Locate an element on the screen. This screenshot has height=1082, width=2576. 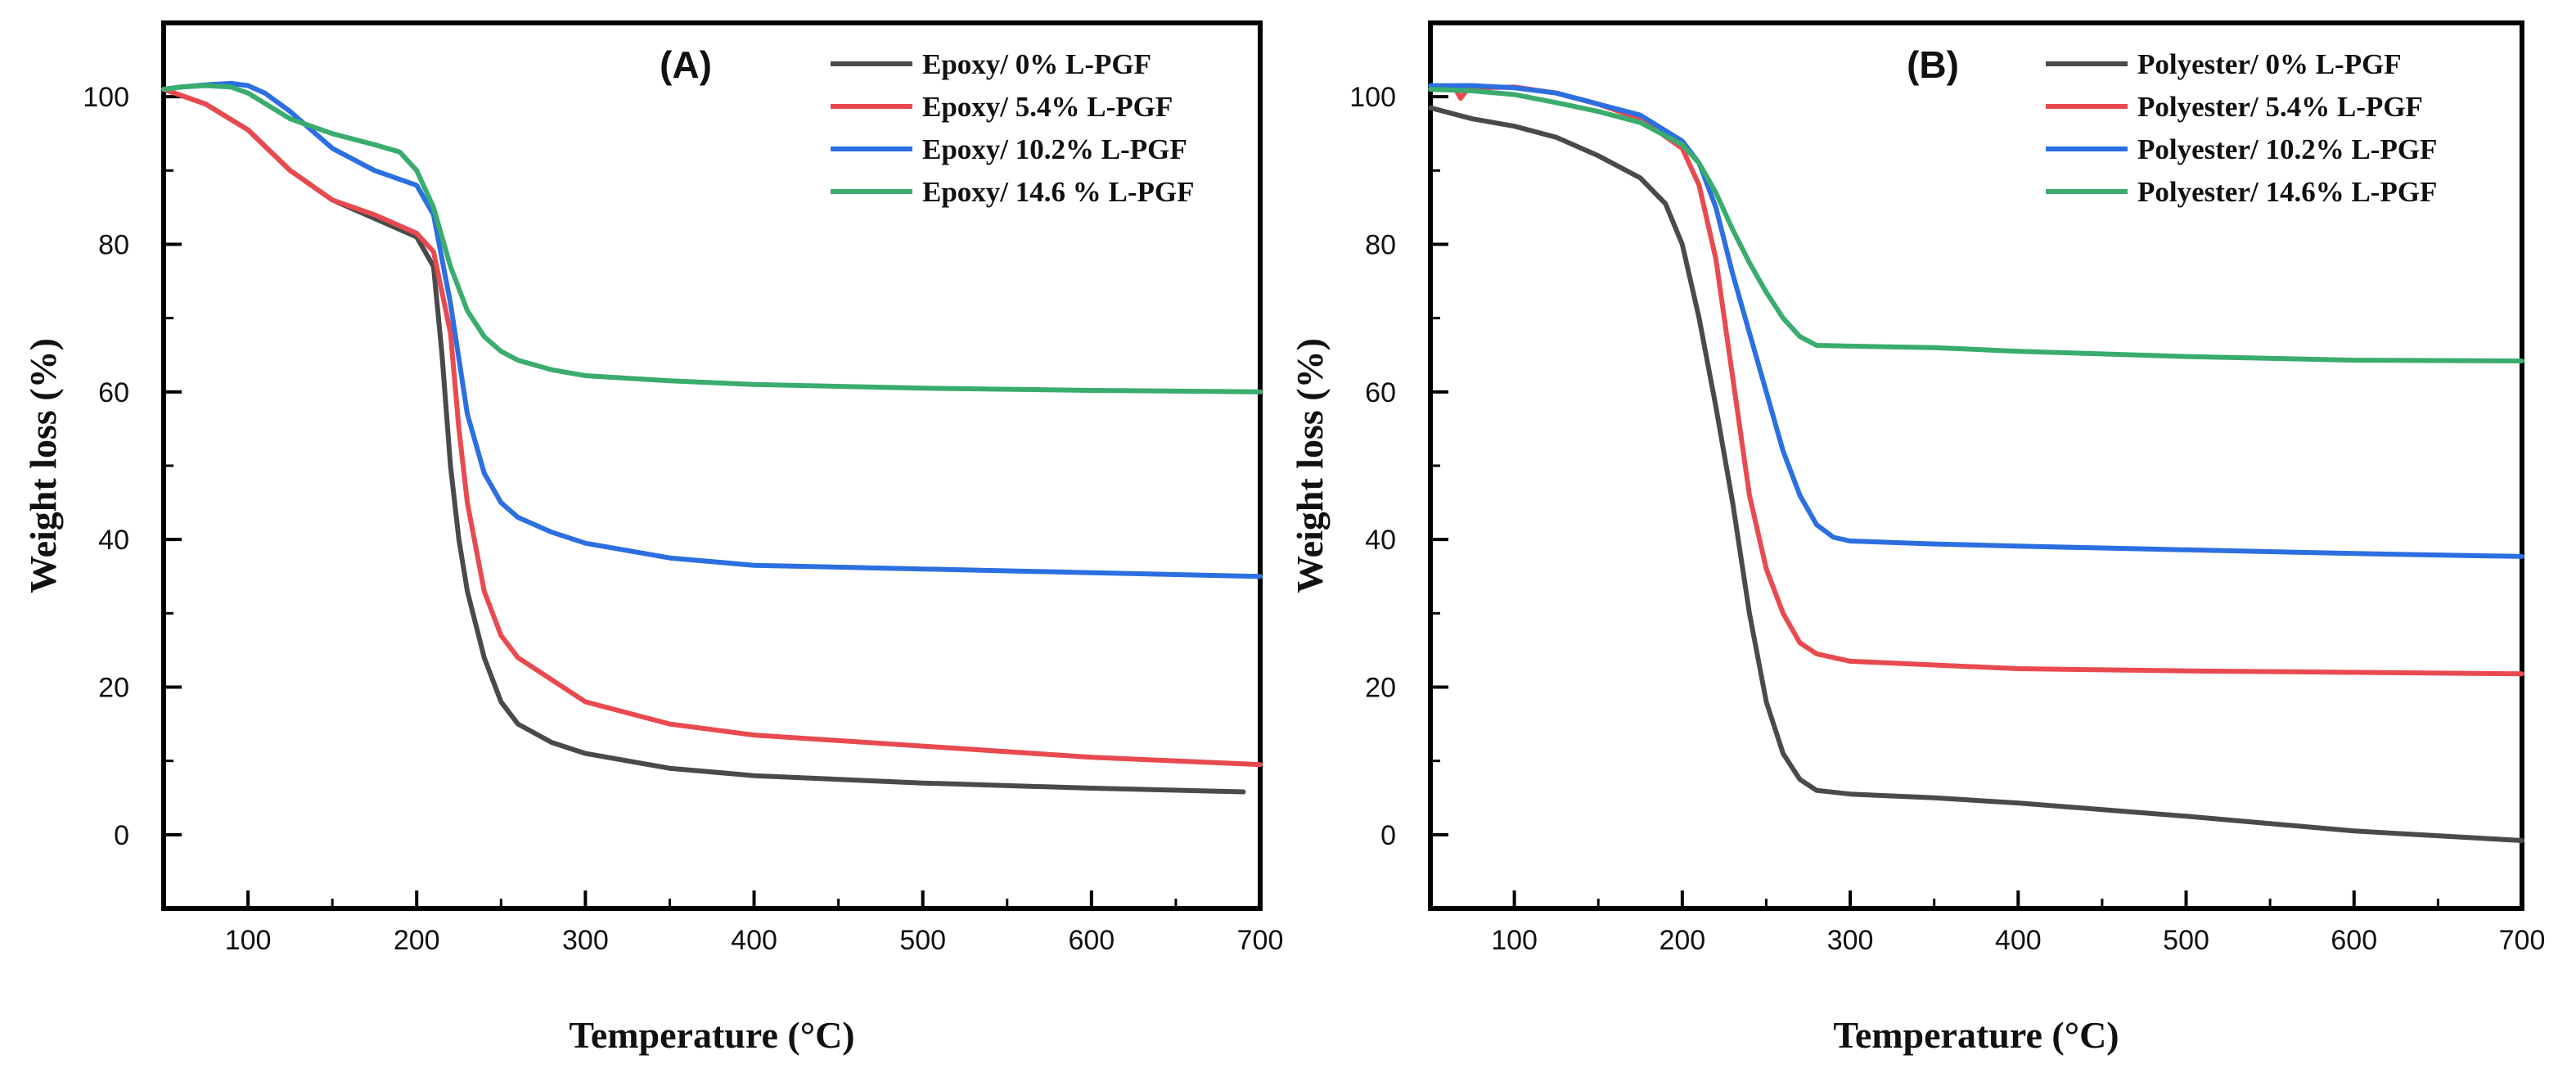
legend-label: Polyester/ 5.4% L-PGF is located at coordinates (2280, 107).